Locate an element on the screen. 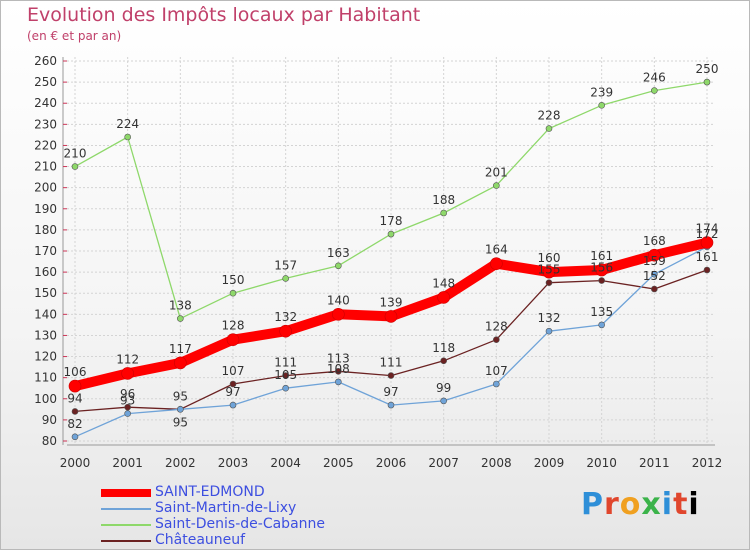 Image resolution: width=750 pixels, height=550 pixels. legend-item: Saint-Denis-de-Cabanne is located at coordinates (271, 524).